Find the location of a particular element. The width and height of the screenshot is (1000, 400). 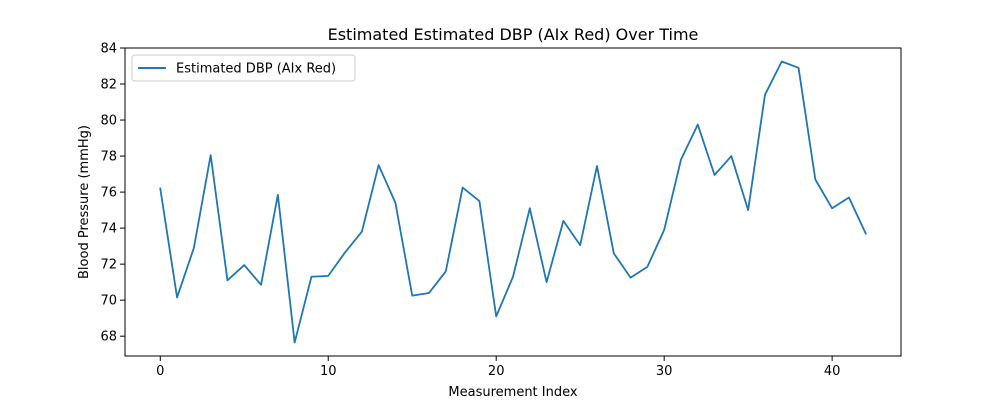

y-axis-label: Blood Pressure (mmHg) is located at coordinates (84, 202).